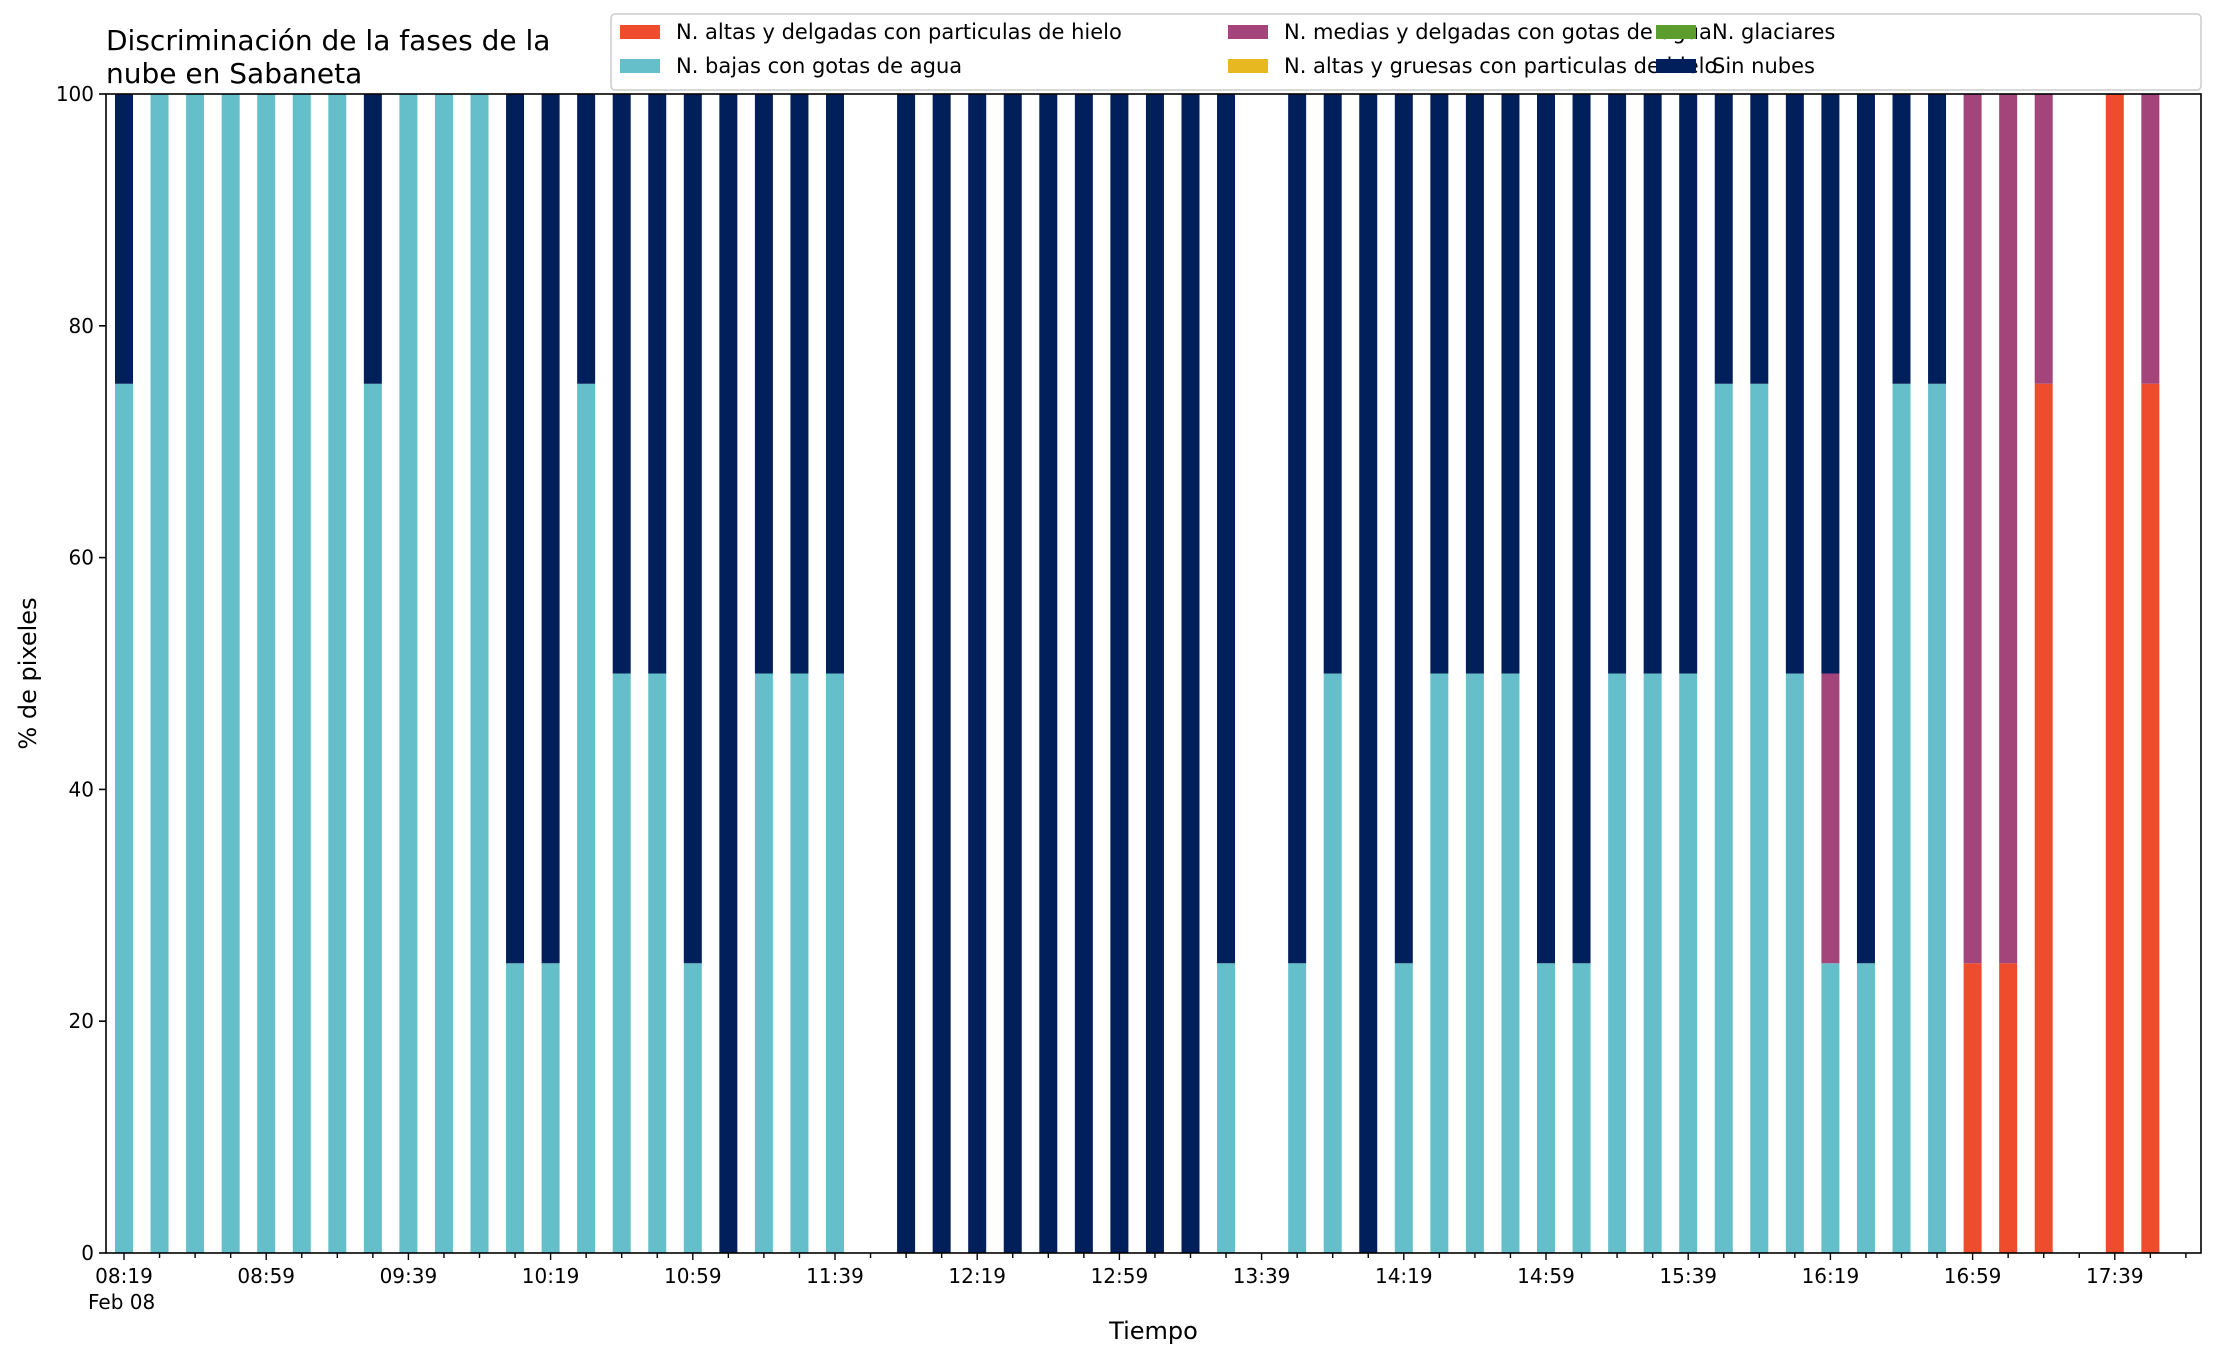 This screenshot has height=1355, width=2216. Describe the element at coordinates (1773, 32) in the screenshot. I see `legend-label: N. glaciares` at that location.